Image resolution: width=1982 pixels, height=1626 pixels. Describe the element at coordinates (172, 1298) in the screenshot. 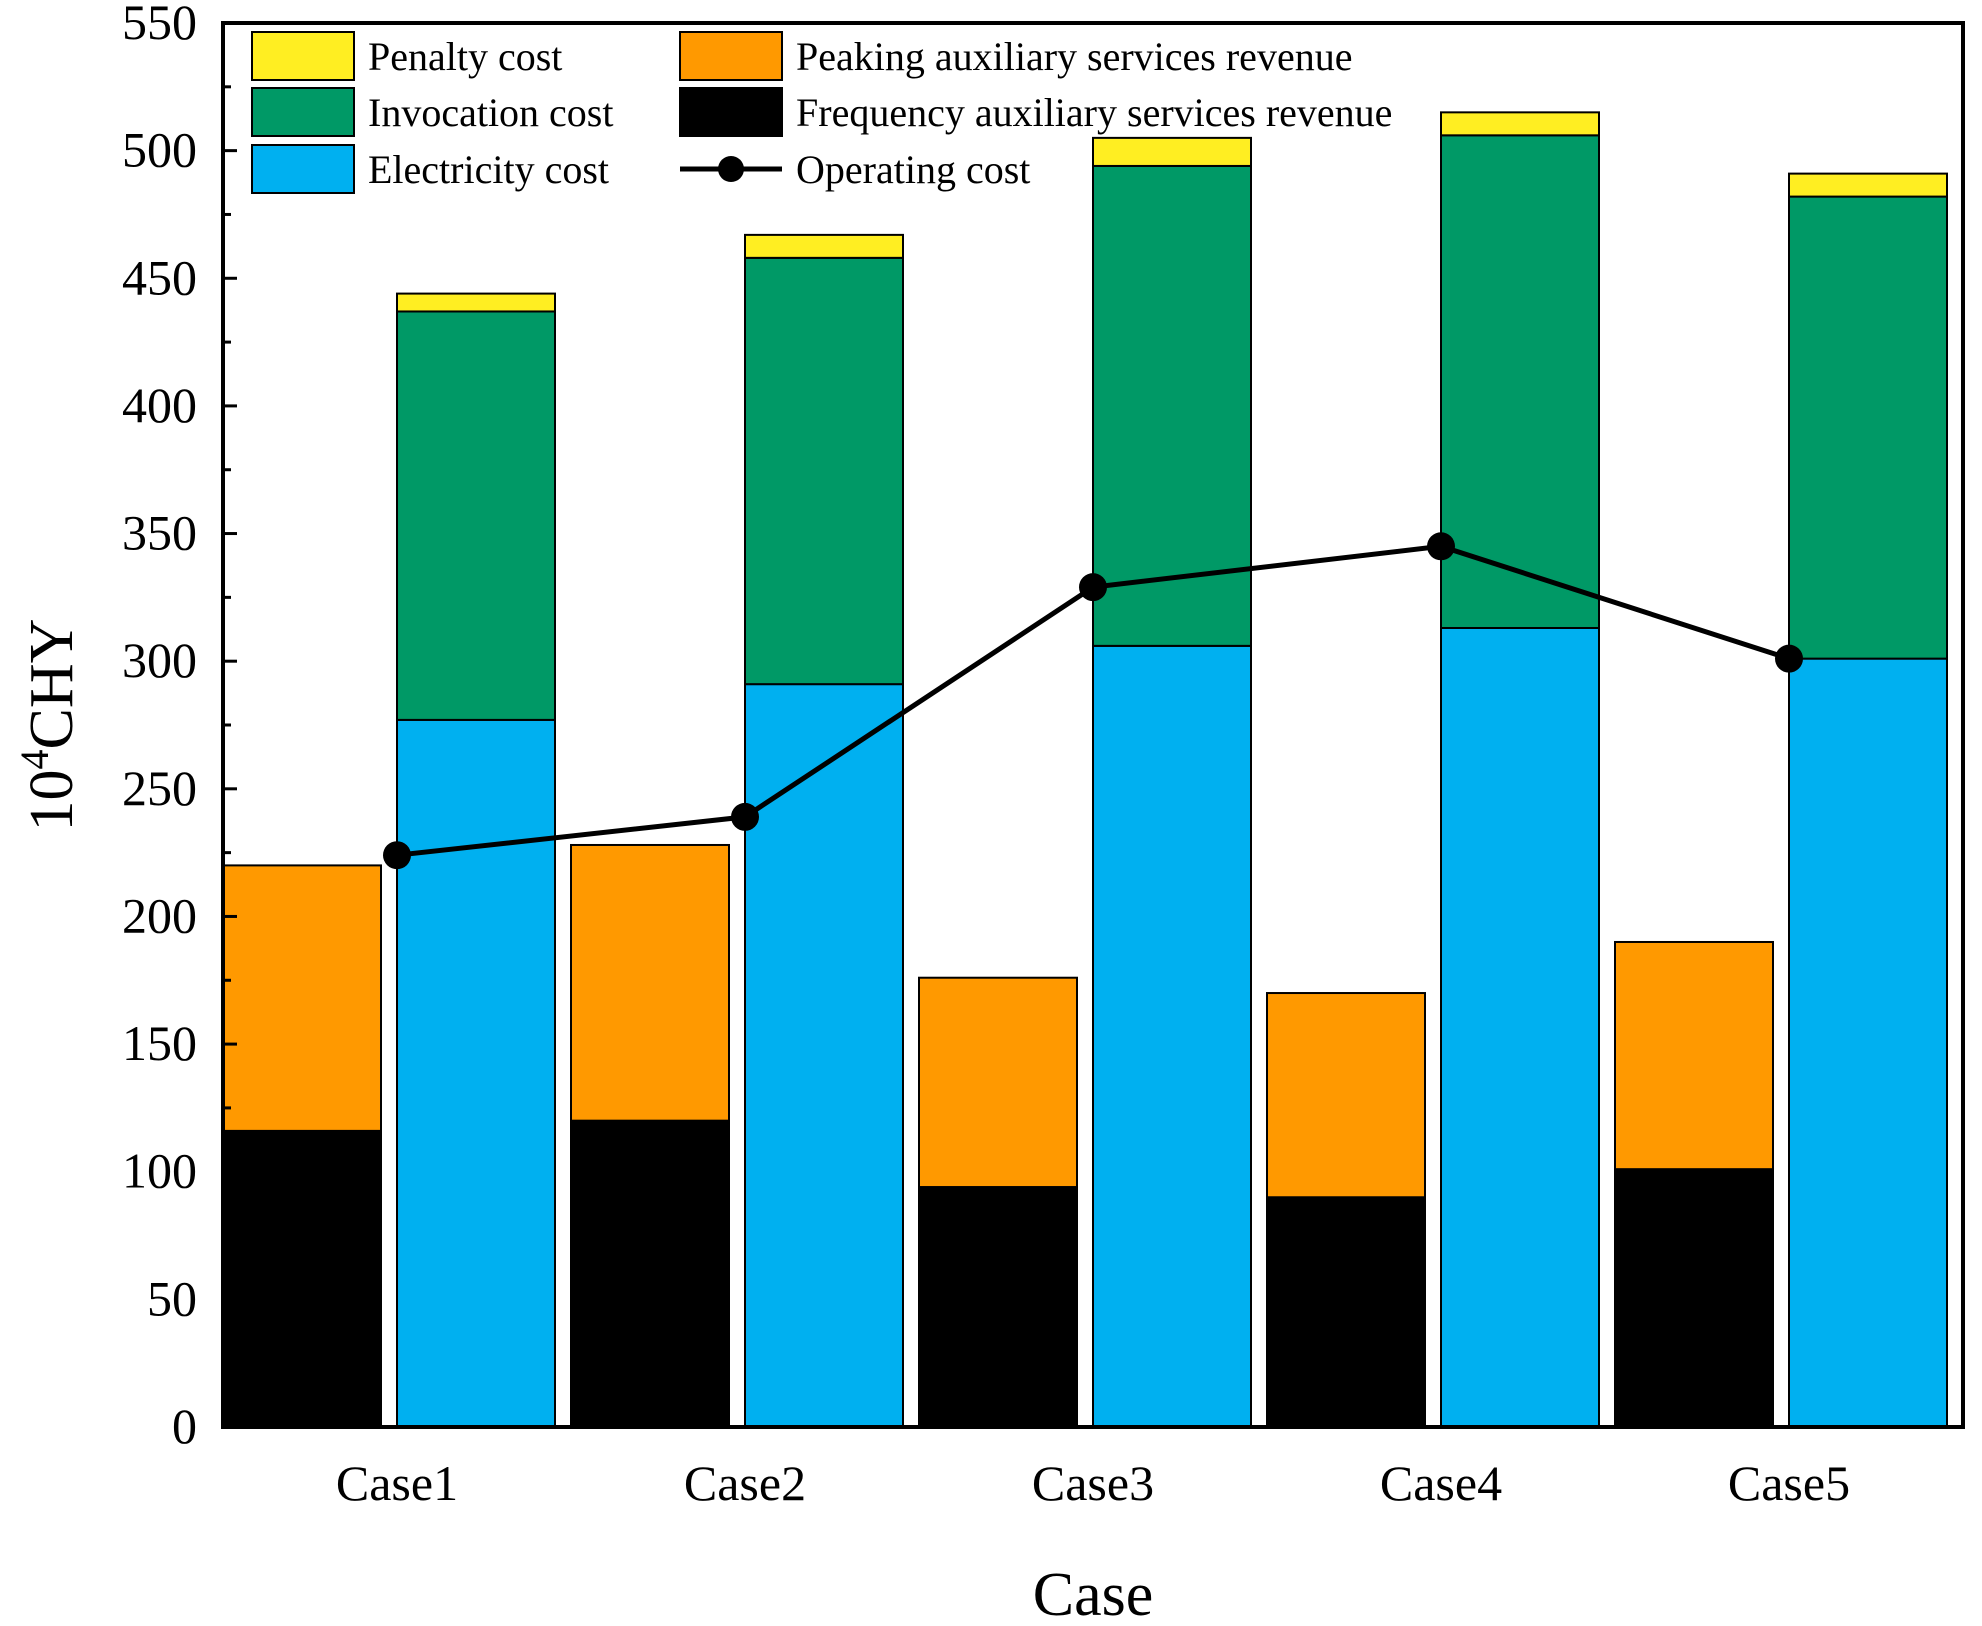

I see `y-tick-label: 50` at that location.